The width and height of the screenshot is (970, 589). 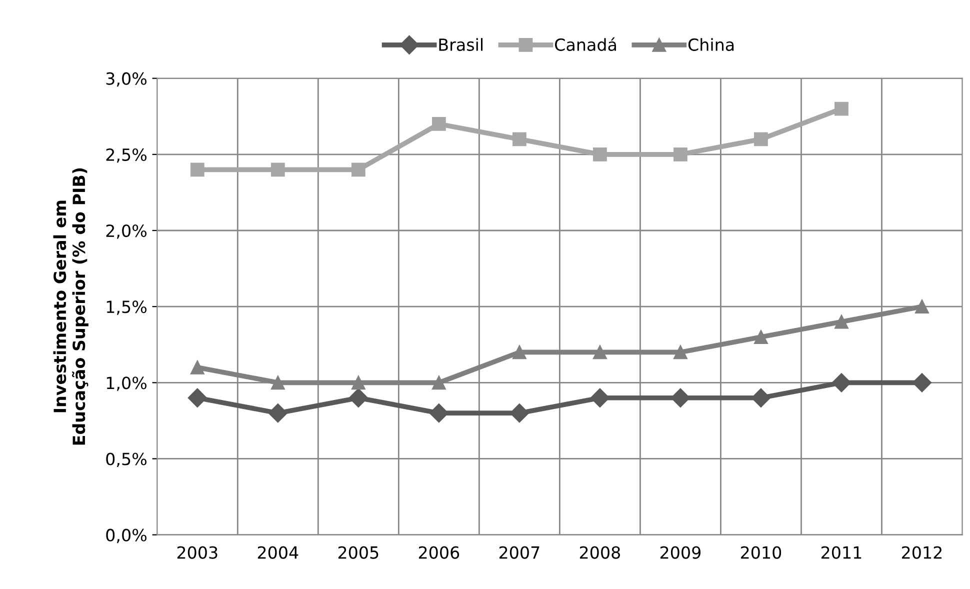 I want to click on x-tick-label: 2010, so click(x=761, y=552).